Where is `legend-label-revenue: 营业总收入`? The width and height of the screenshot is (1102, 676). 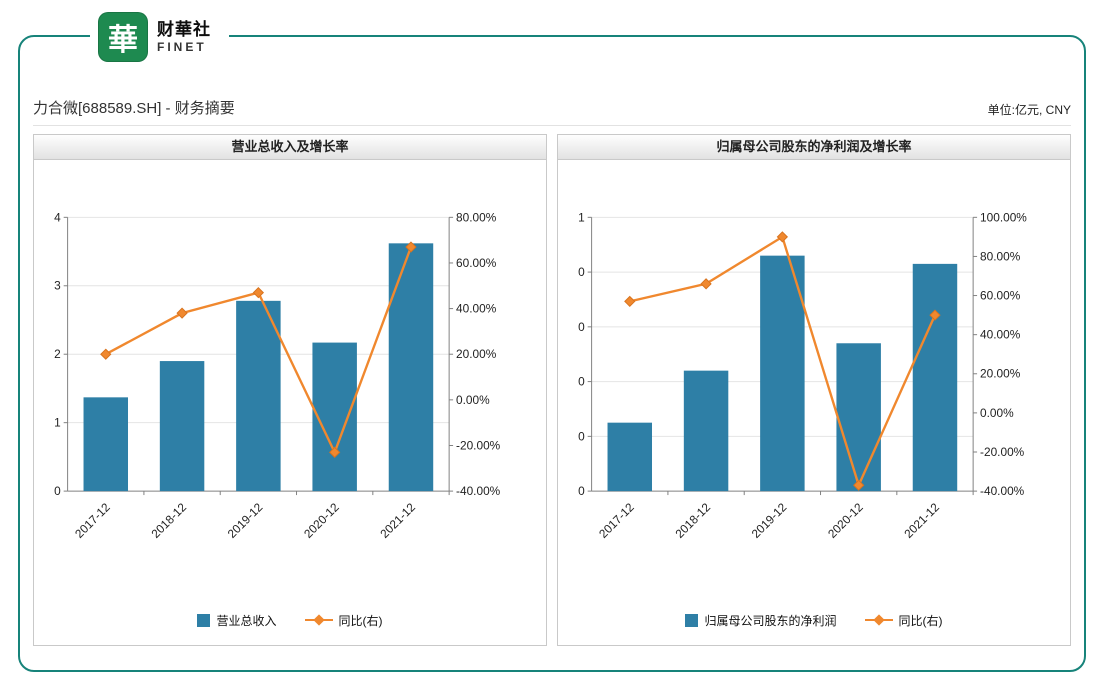
legend-label-revenue: 营业总收入 is located at coordinates (246, 620).